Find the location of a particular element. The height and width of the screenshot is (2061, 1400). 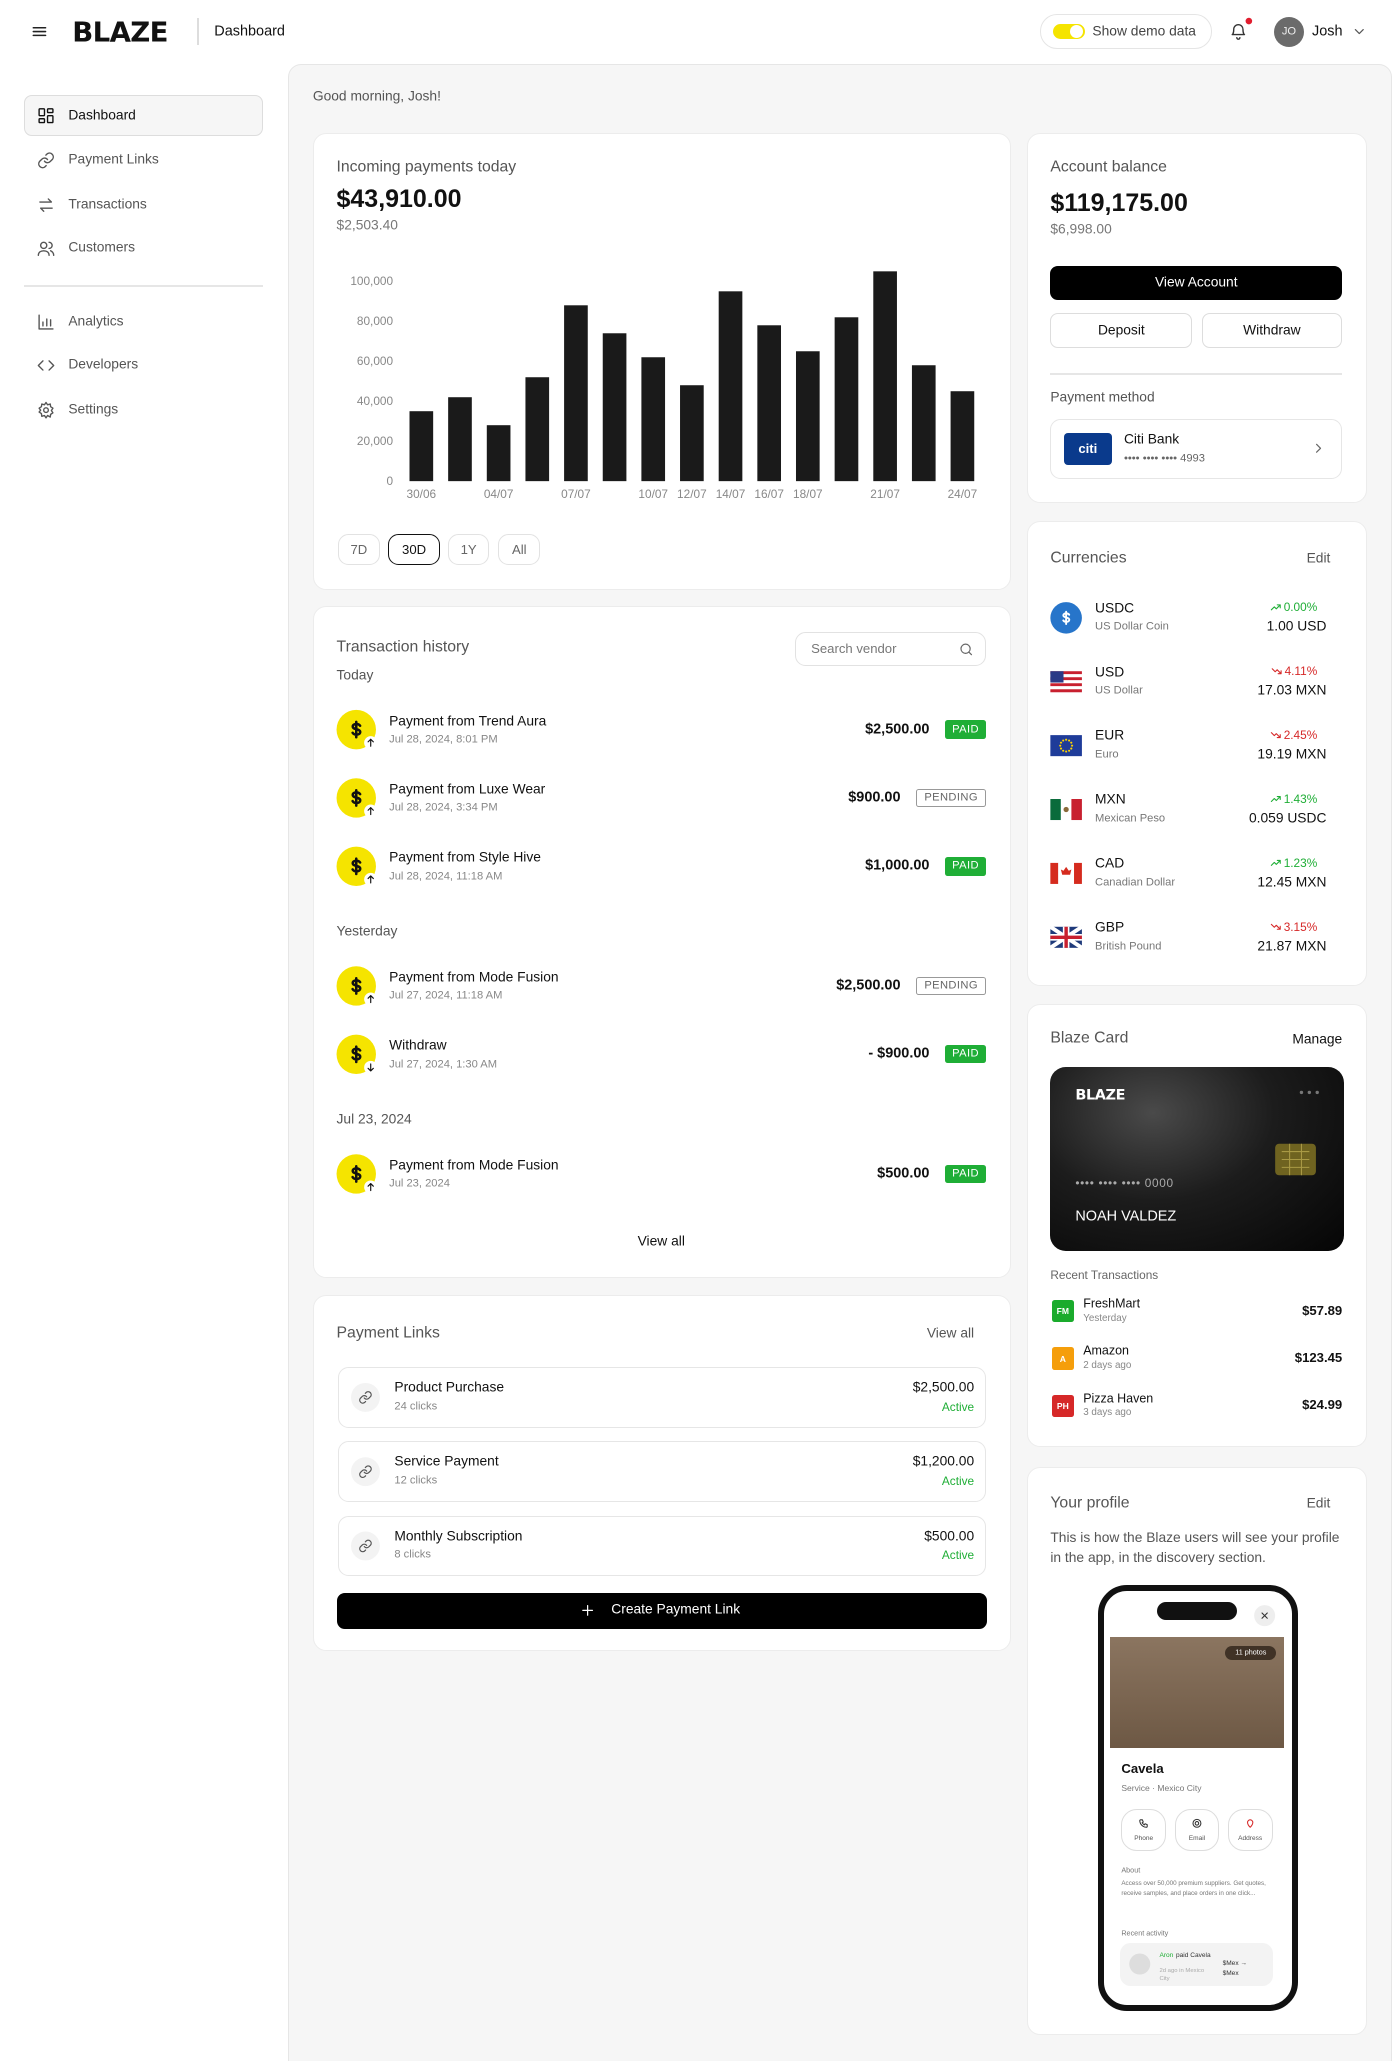

nav-label: Settings is located at coordinates (93, 409).